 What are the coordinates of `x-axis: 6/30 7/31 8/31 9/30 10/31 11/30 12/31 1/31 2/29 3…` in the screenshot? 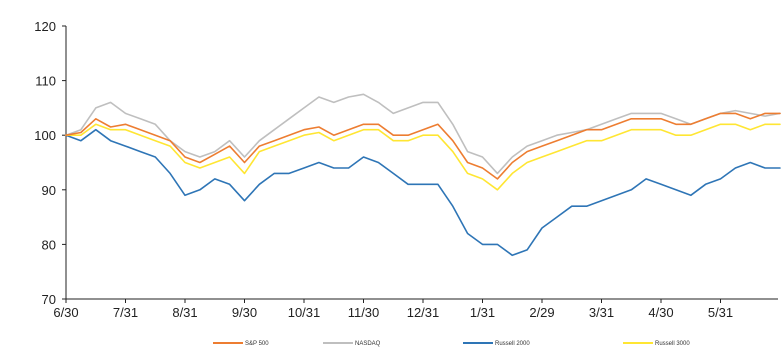 It's located at (415, 309).